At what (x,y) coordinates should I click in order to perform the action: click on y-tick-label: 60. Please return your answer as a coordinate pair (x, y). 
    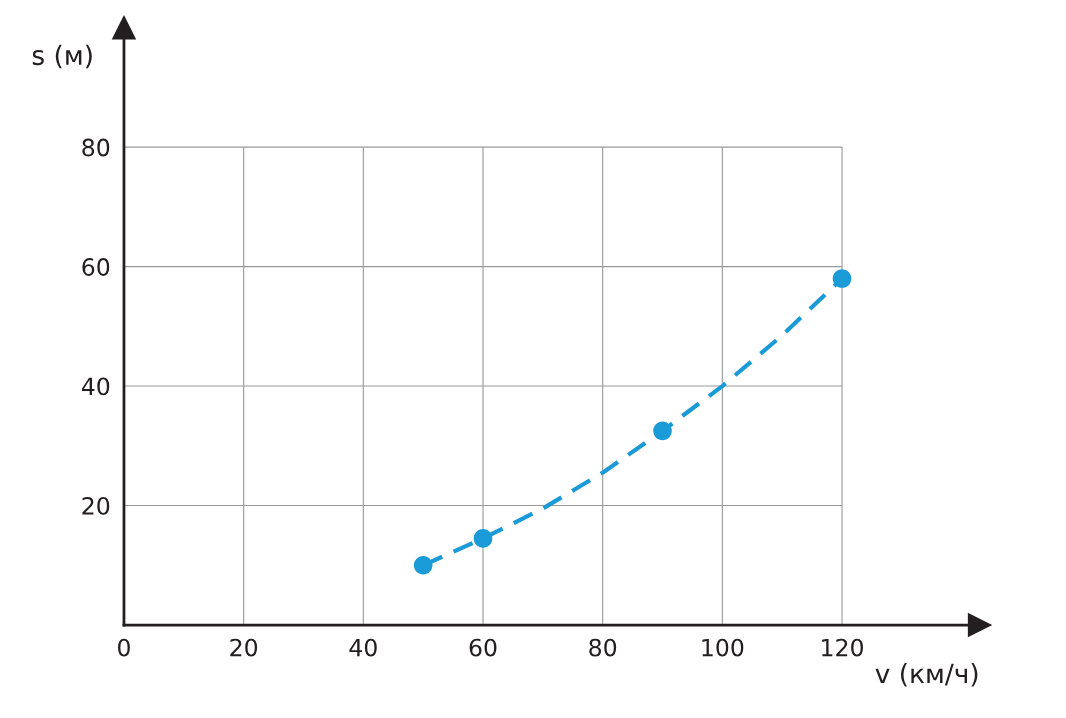
    Looking at the image, I should click on (96, 267).